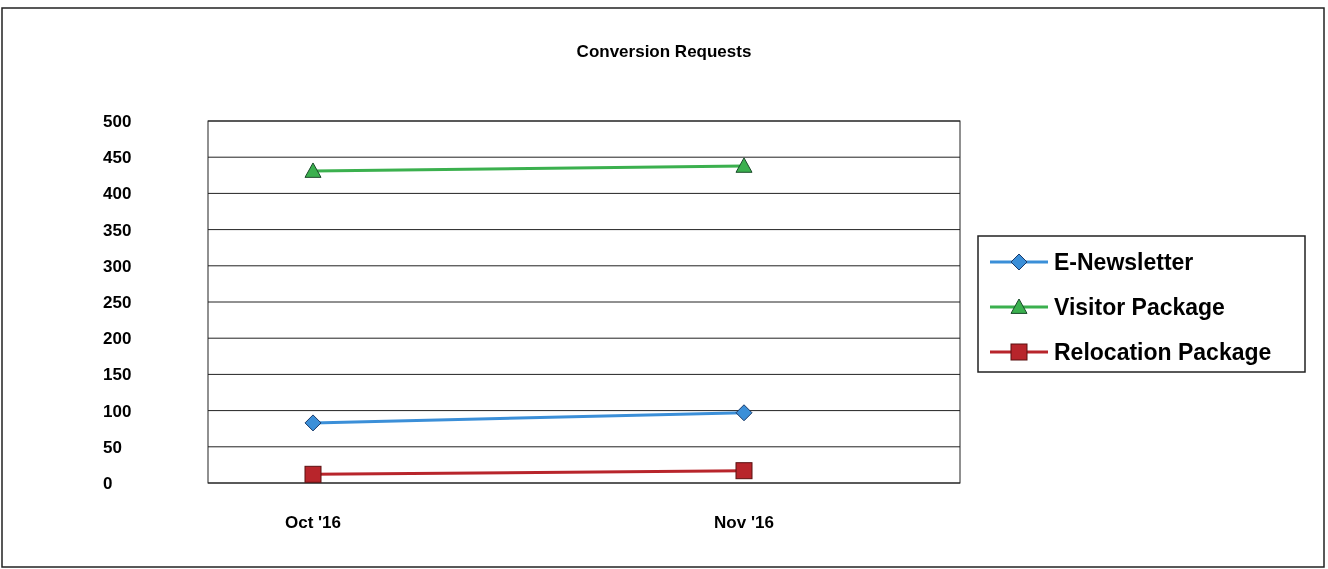 This screenshot has width=1328, height=569. Describe the element at coordinates (117, 339) in the screenshot. I see `y-tick-label: 200` at that location.